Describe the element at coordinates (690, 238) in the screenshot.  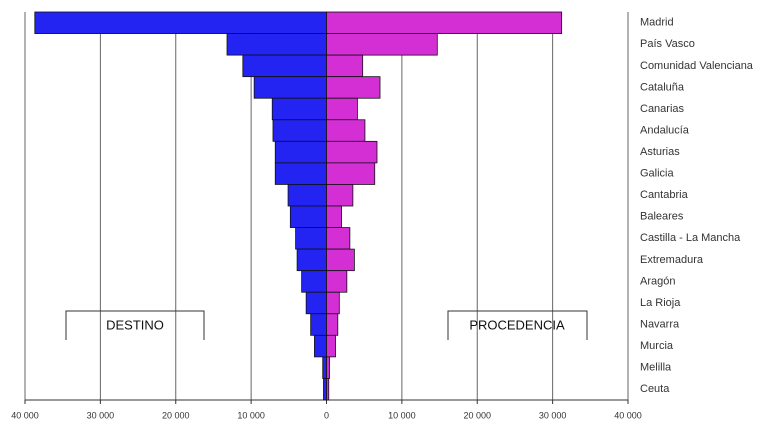
I see `category-label: Castilla - La Mancha` at that location.